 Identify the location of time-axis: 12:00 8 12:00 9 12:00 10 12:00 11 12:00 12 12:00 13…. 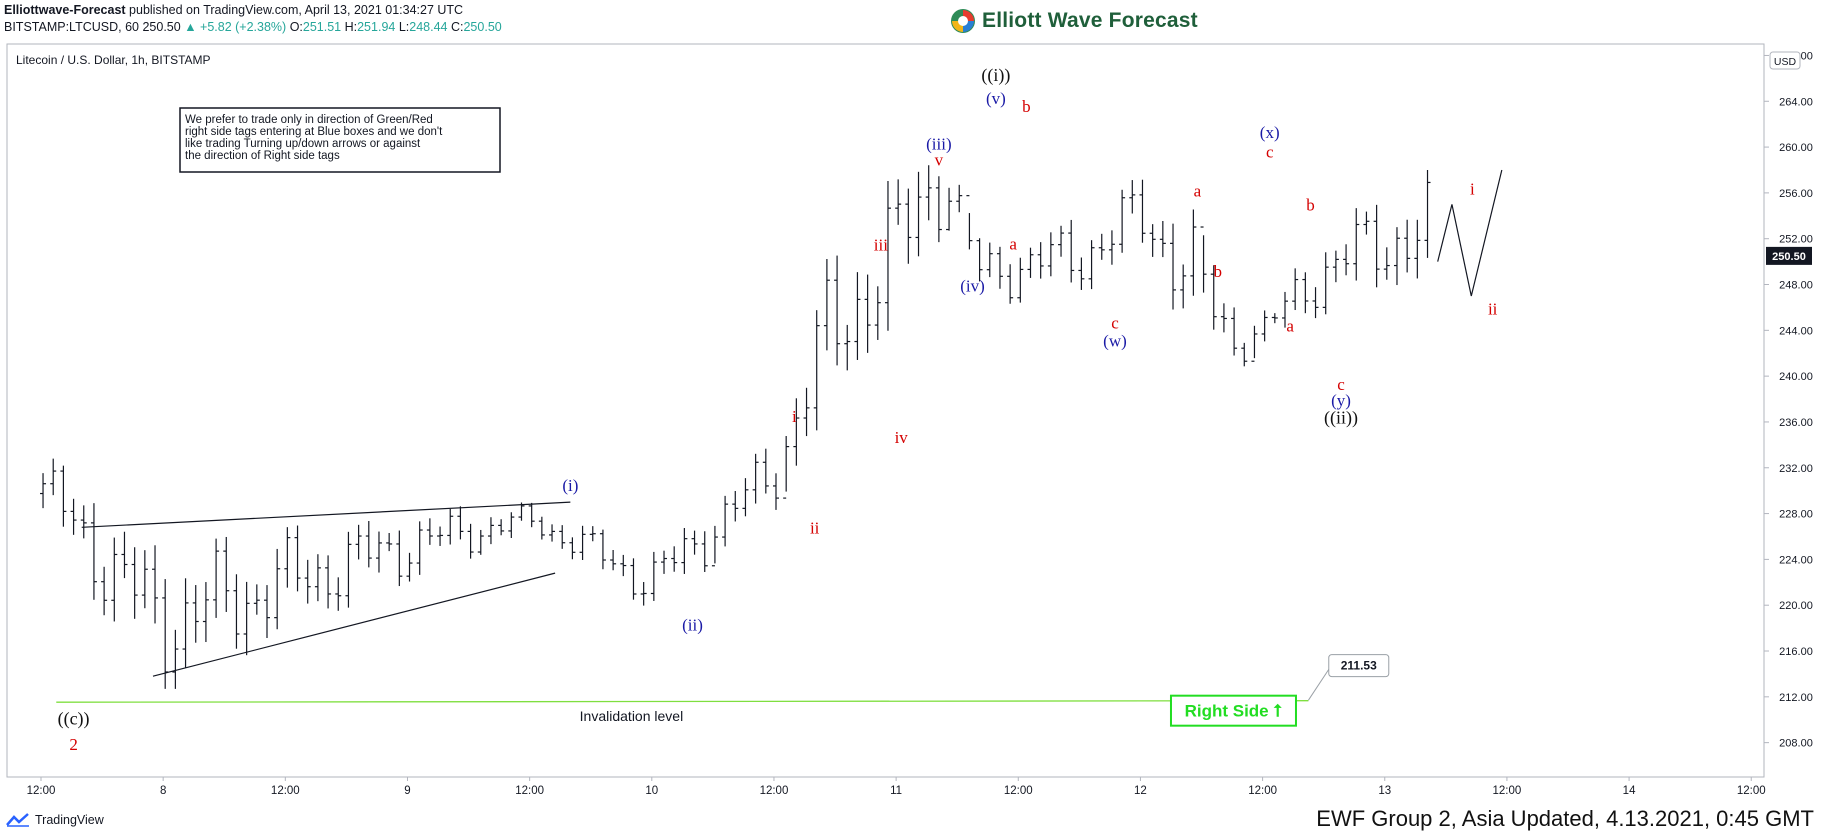
(896, 787).